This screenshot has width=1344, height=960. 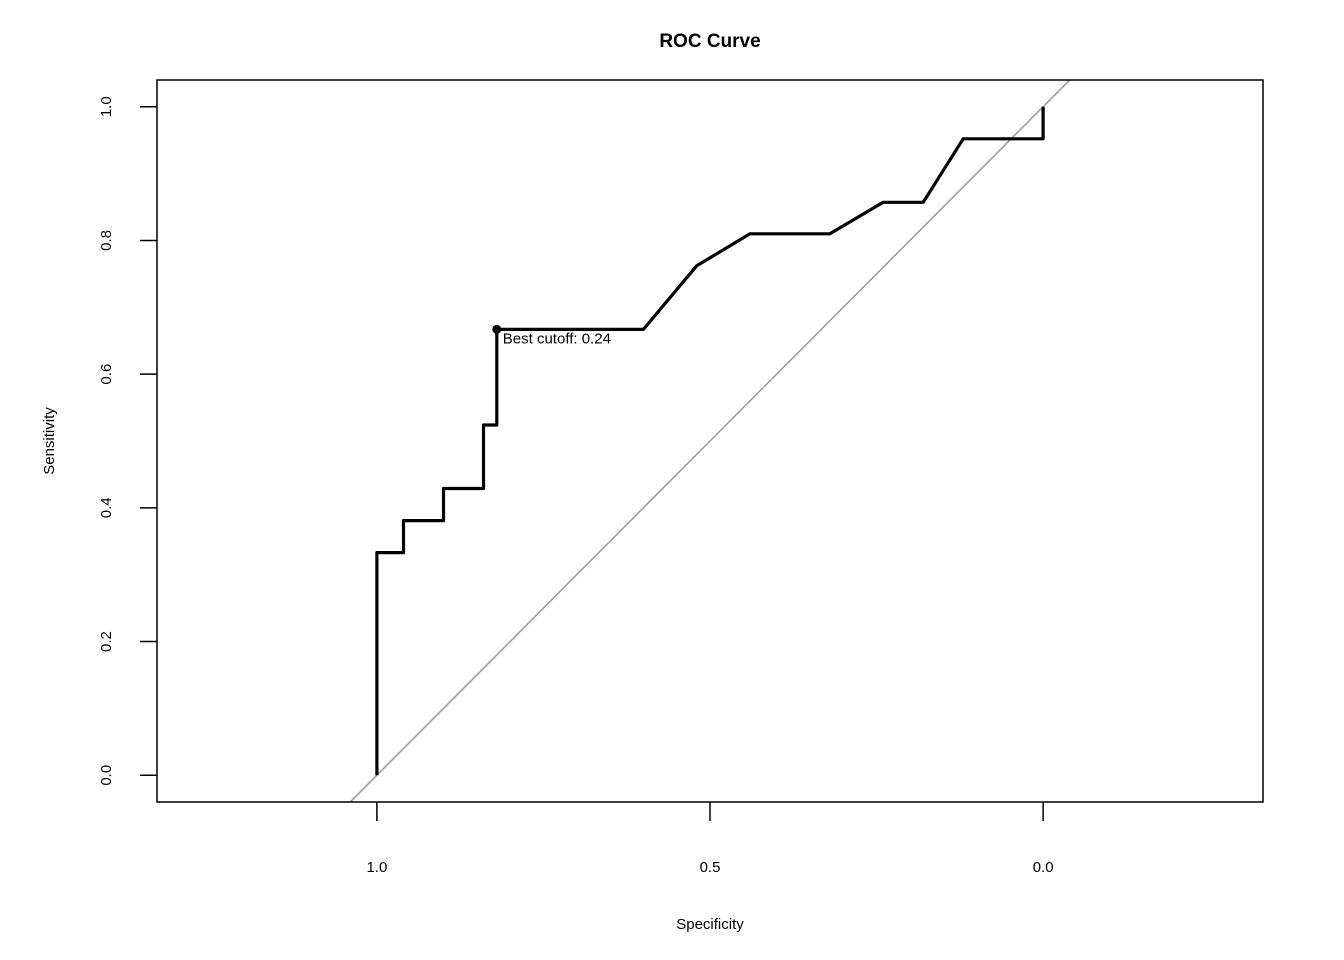 I want to click on x-tick-label: 0.5, so click(x=710, y=867).